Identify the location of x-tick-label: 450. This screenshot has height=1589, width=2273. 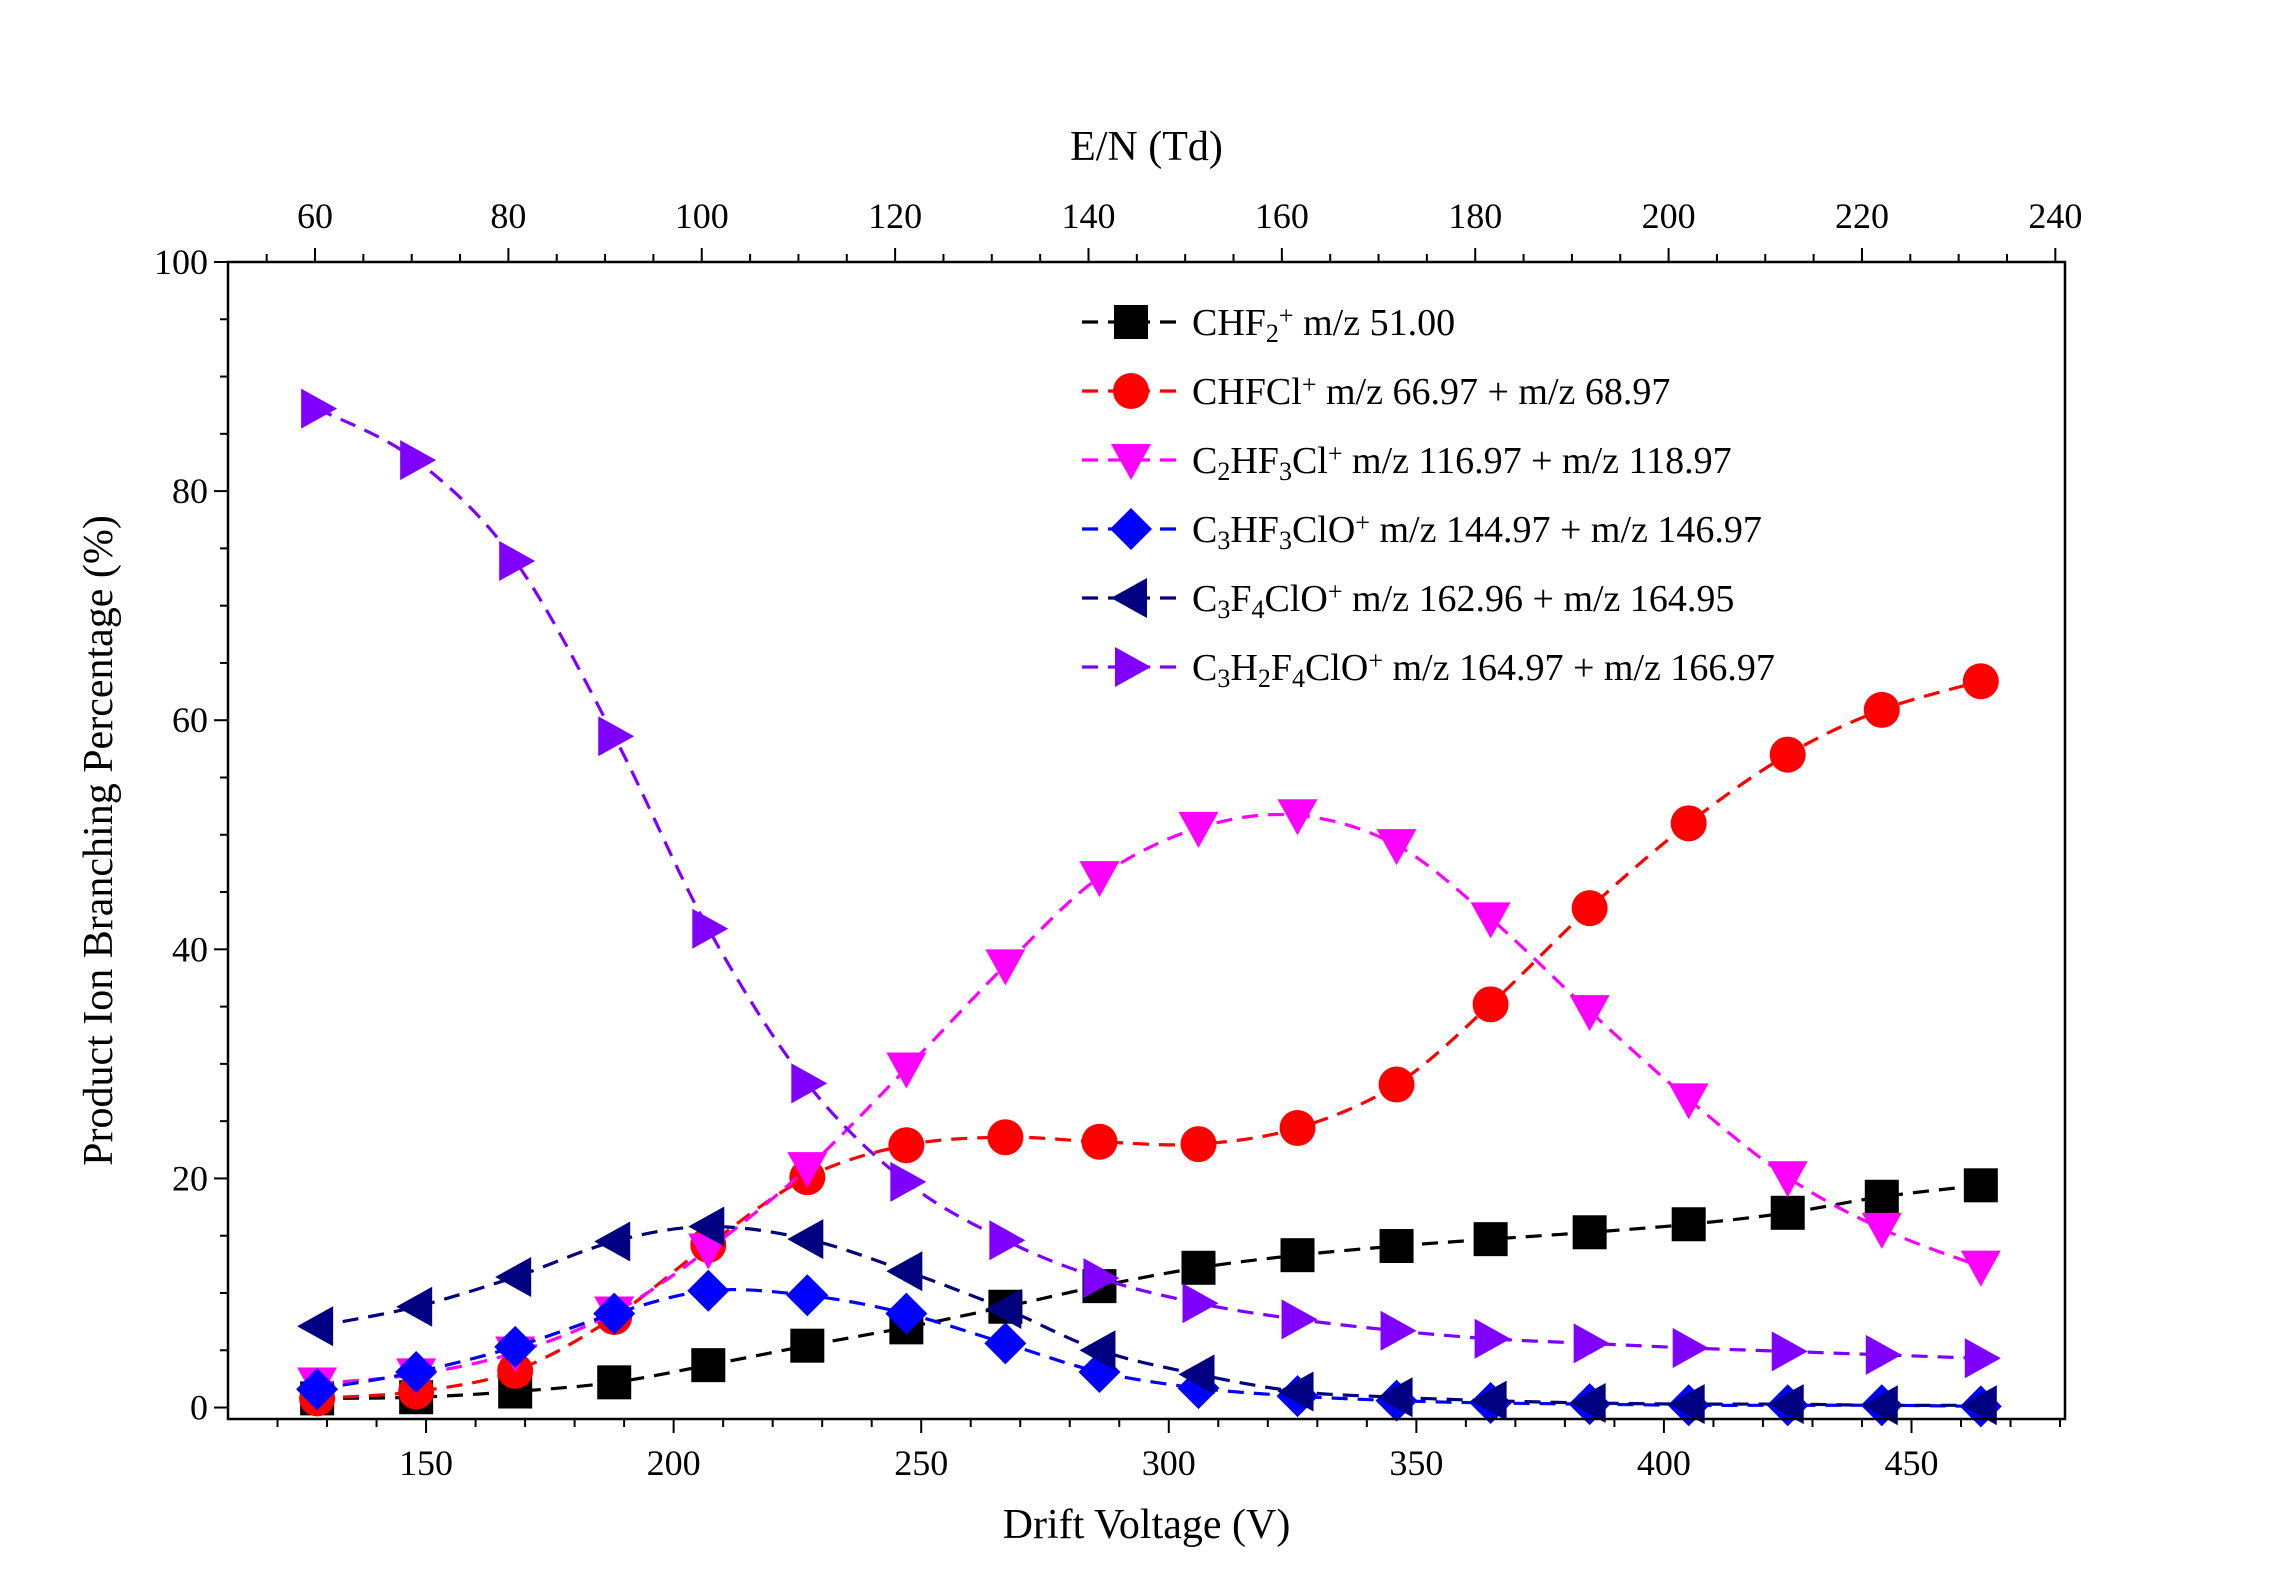
(1912, 1463).